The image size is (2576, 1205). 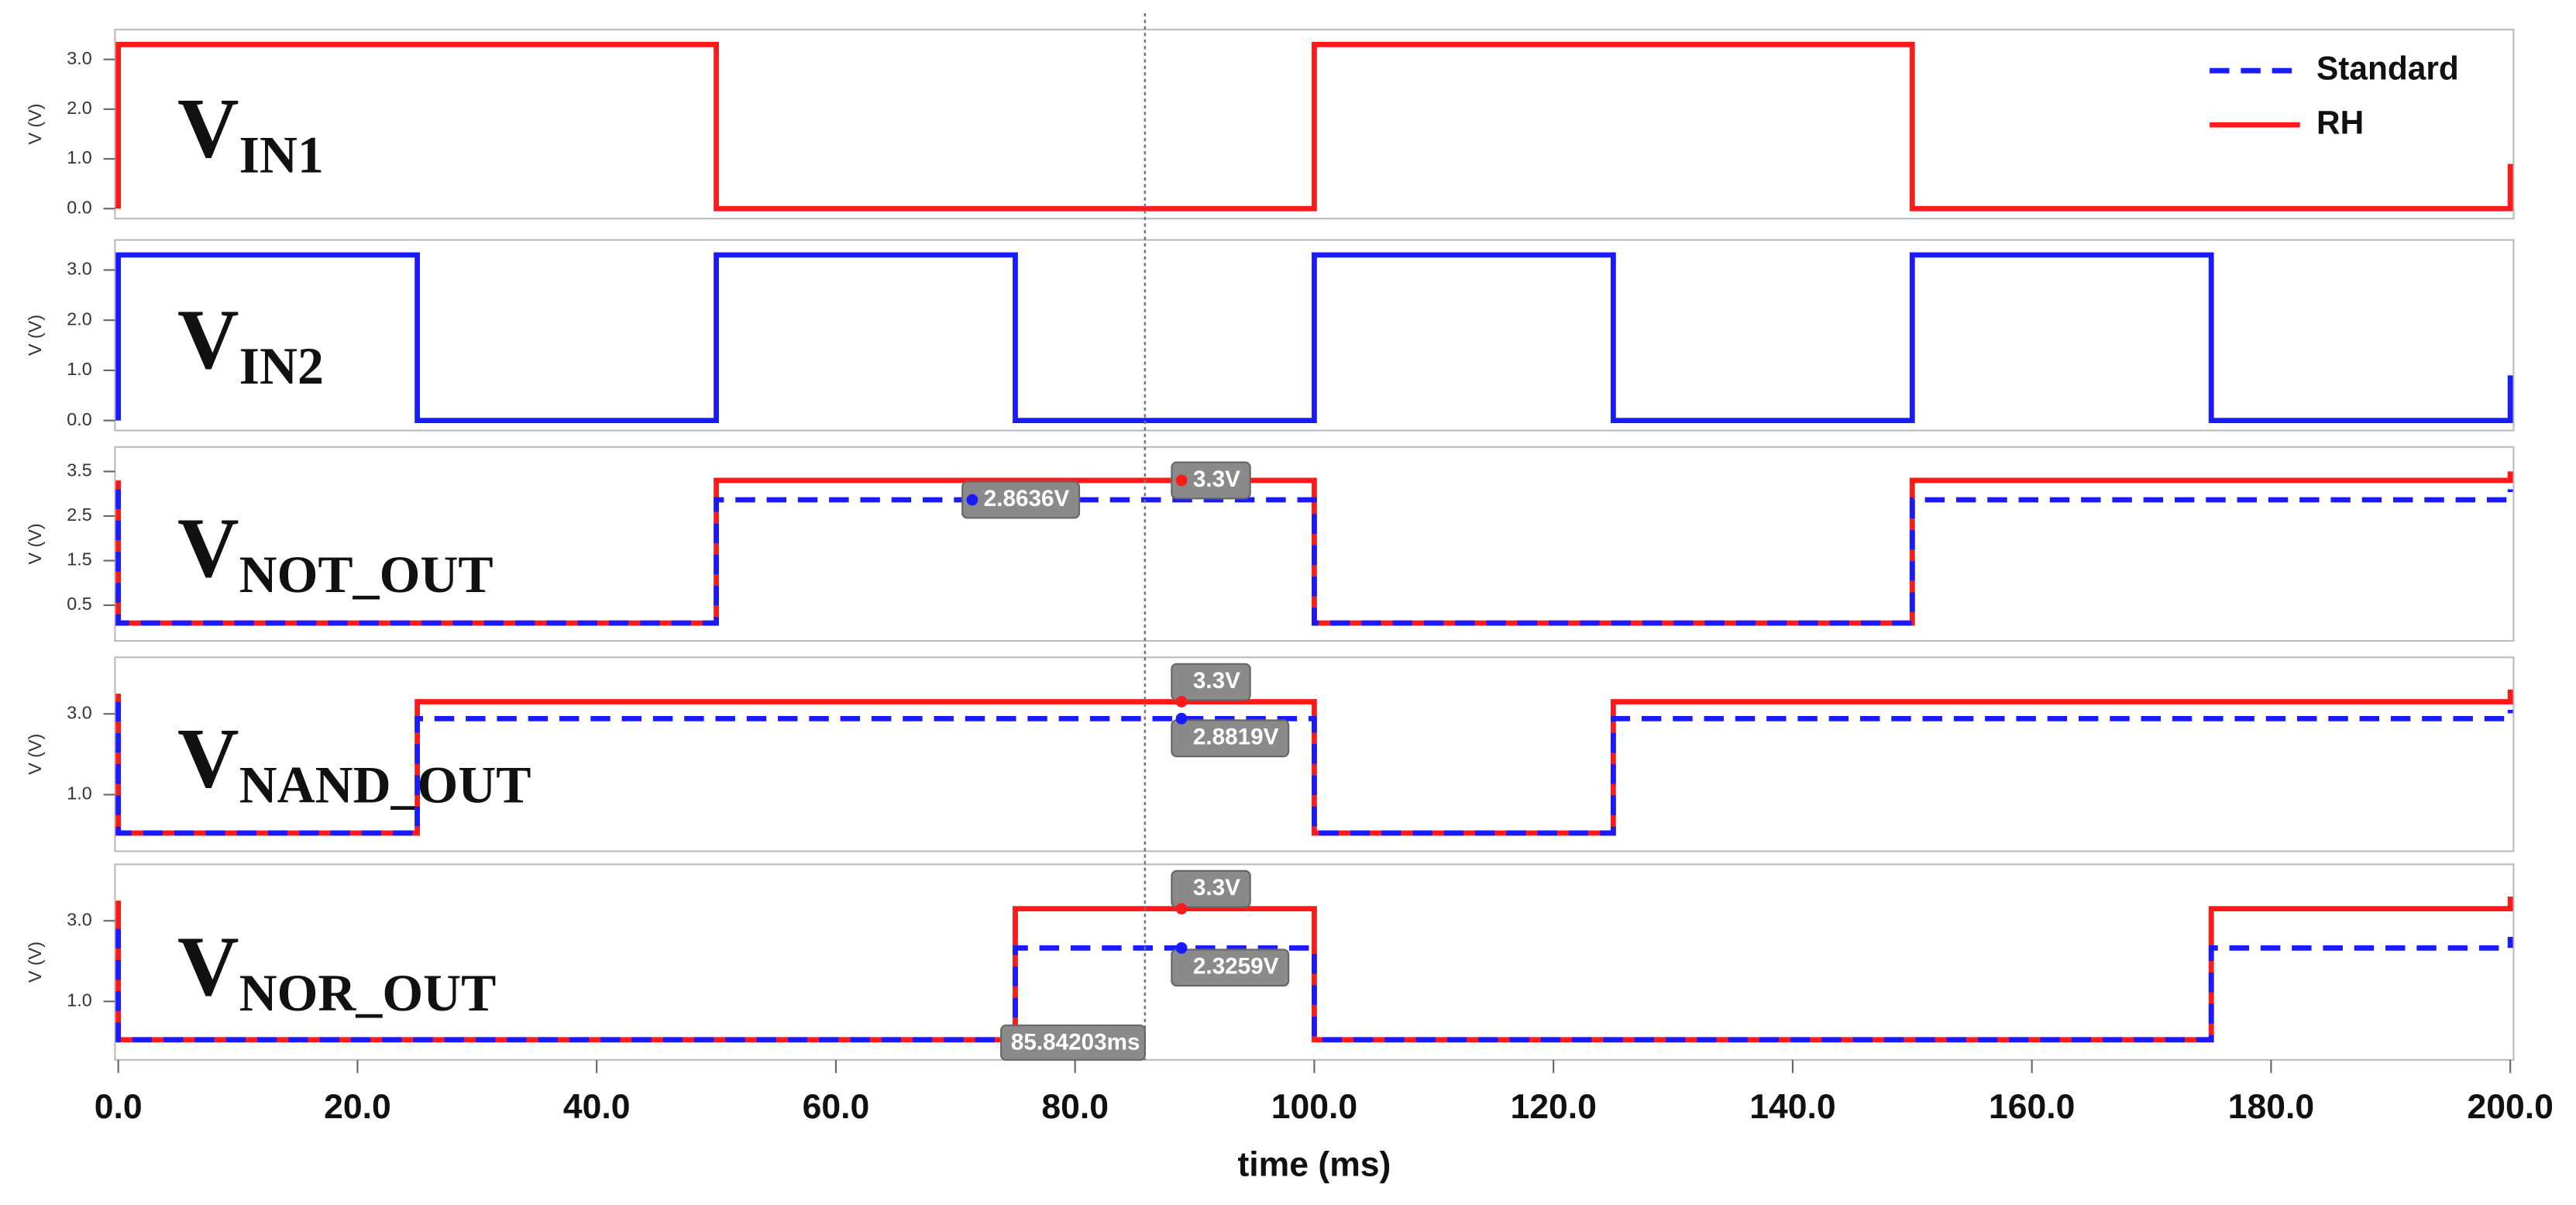 I want to click on x-tick-label: 100.0, so click(x=1314, y=1107).